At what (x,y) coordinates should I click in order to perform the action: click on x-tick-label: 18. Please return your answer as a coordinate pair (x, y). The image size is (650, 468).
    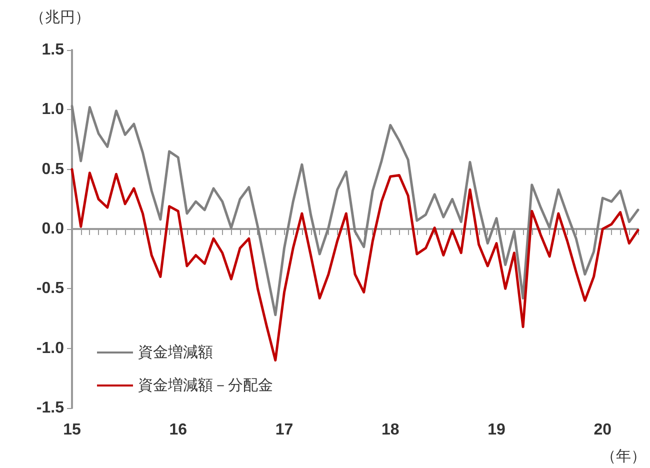
    Looking at the image, I should click on (390, 430).